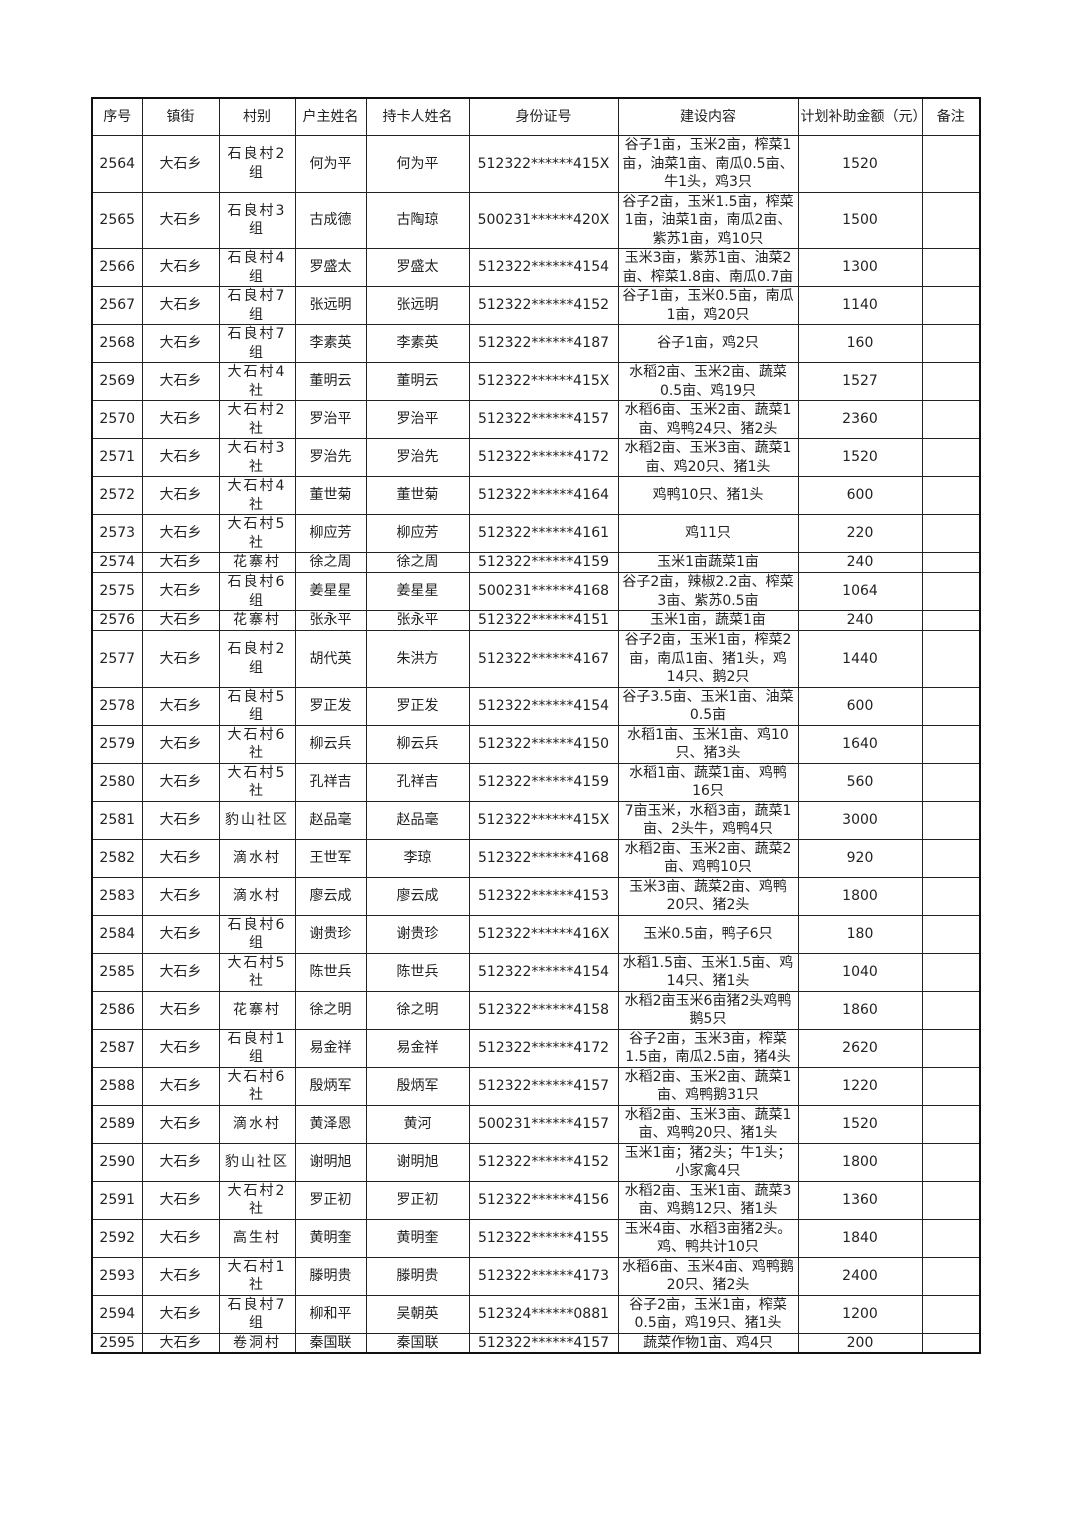  I want to click on cell-amount: 3000, so click(860, 820).